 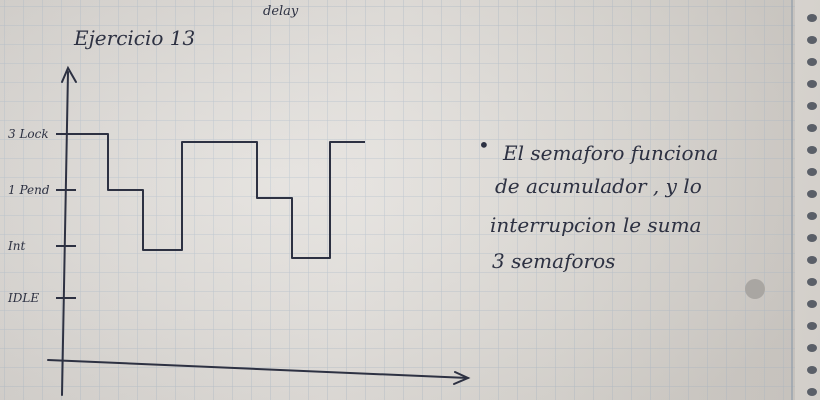 What do you see at coordinates (258, 369) in the screenshot?
I see `x-axis` at bounding box center [258, 369].